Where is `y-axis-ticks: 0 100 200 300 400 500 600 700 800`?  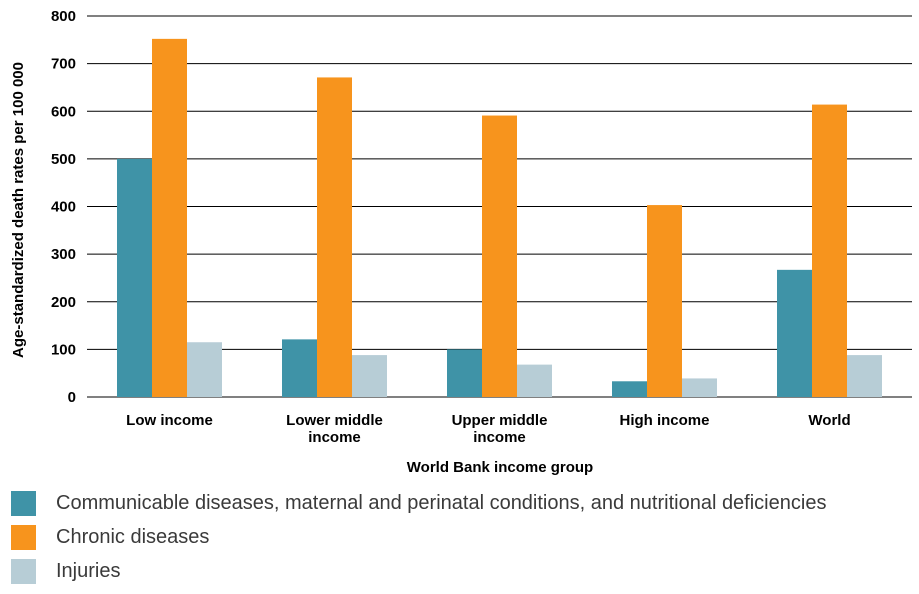 y-axis-ticks: 0 100 200 300 400 500 600 700 800 is located at coordinates (63, 207).